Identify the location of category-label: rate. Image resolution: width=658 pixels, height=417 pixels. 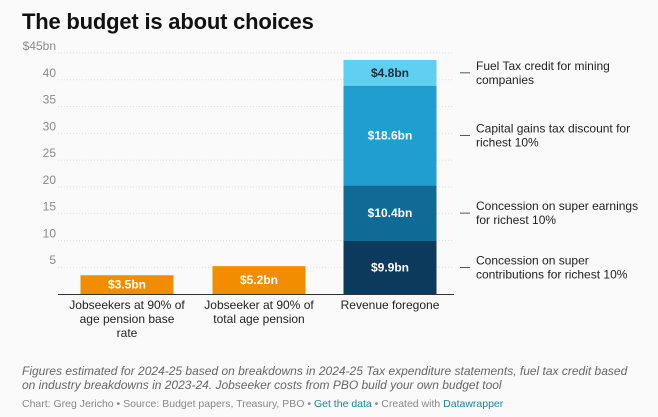
(127, 333).